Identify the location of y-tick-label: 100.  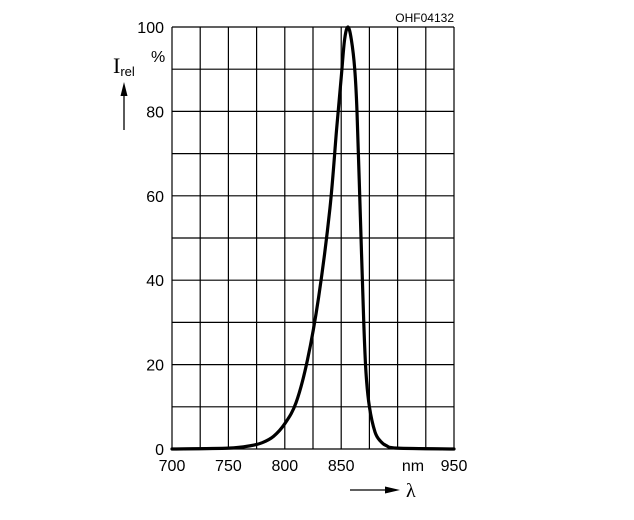
(150, 28).